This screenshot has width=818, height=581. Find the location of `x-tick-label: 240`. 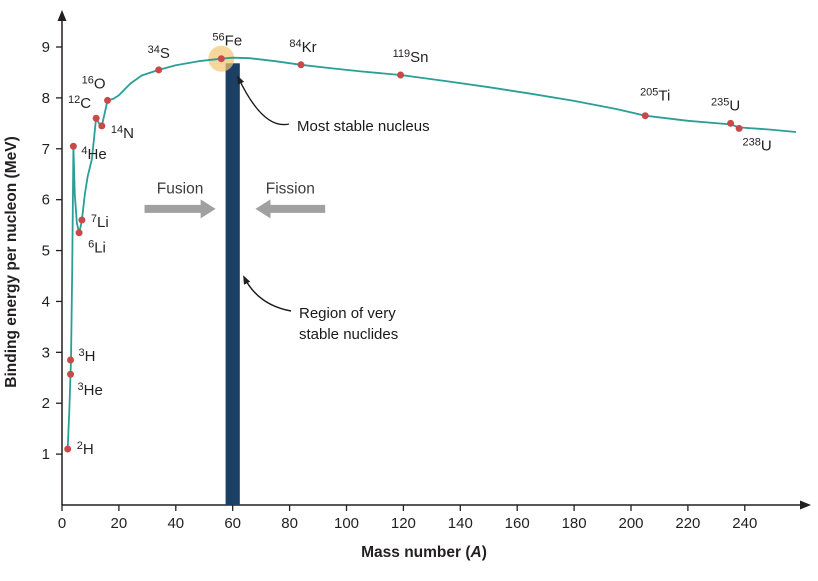

x-tick-label: 240 is located at coordinates (744, 523).